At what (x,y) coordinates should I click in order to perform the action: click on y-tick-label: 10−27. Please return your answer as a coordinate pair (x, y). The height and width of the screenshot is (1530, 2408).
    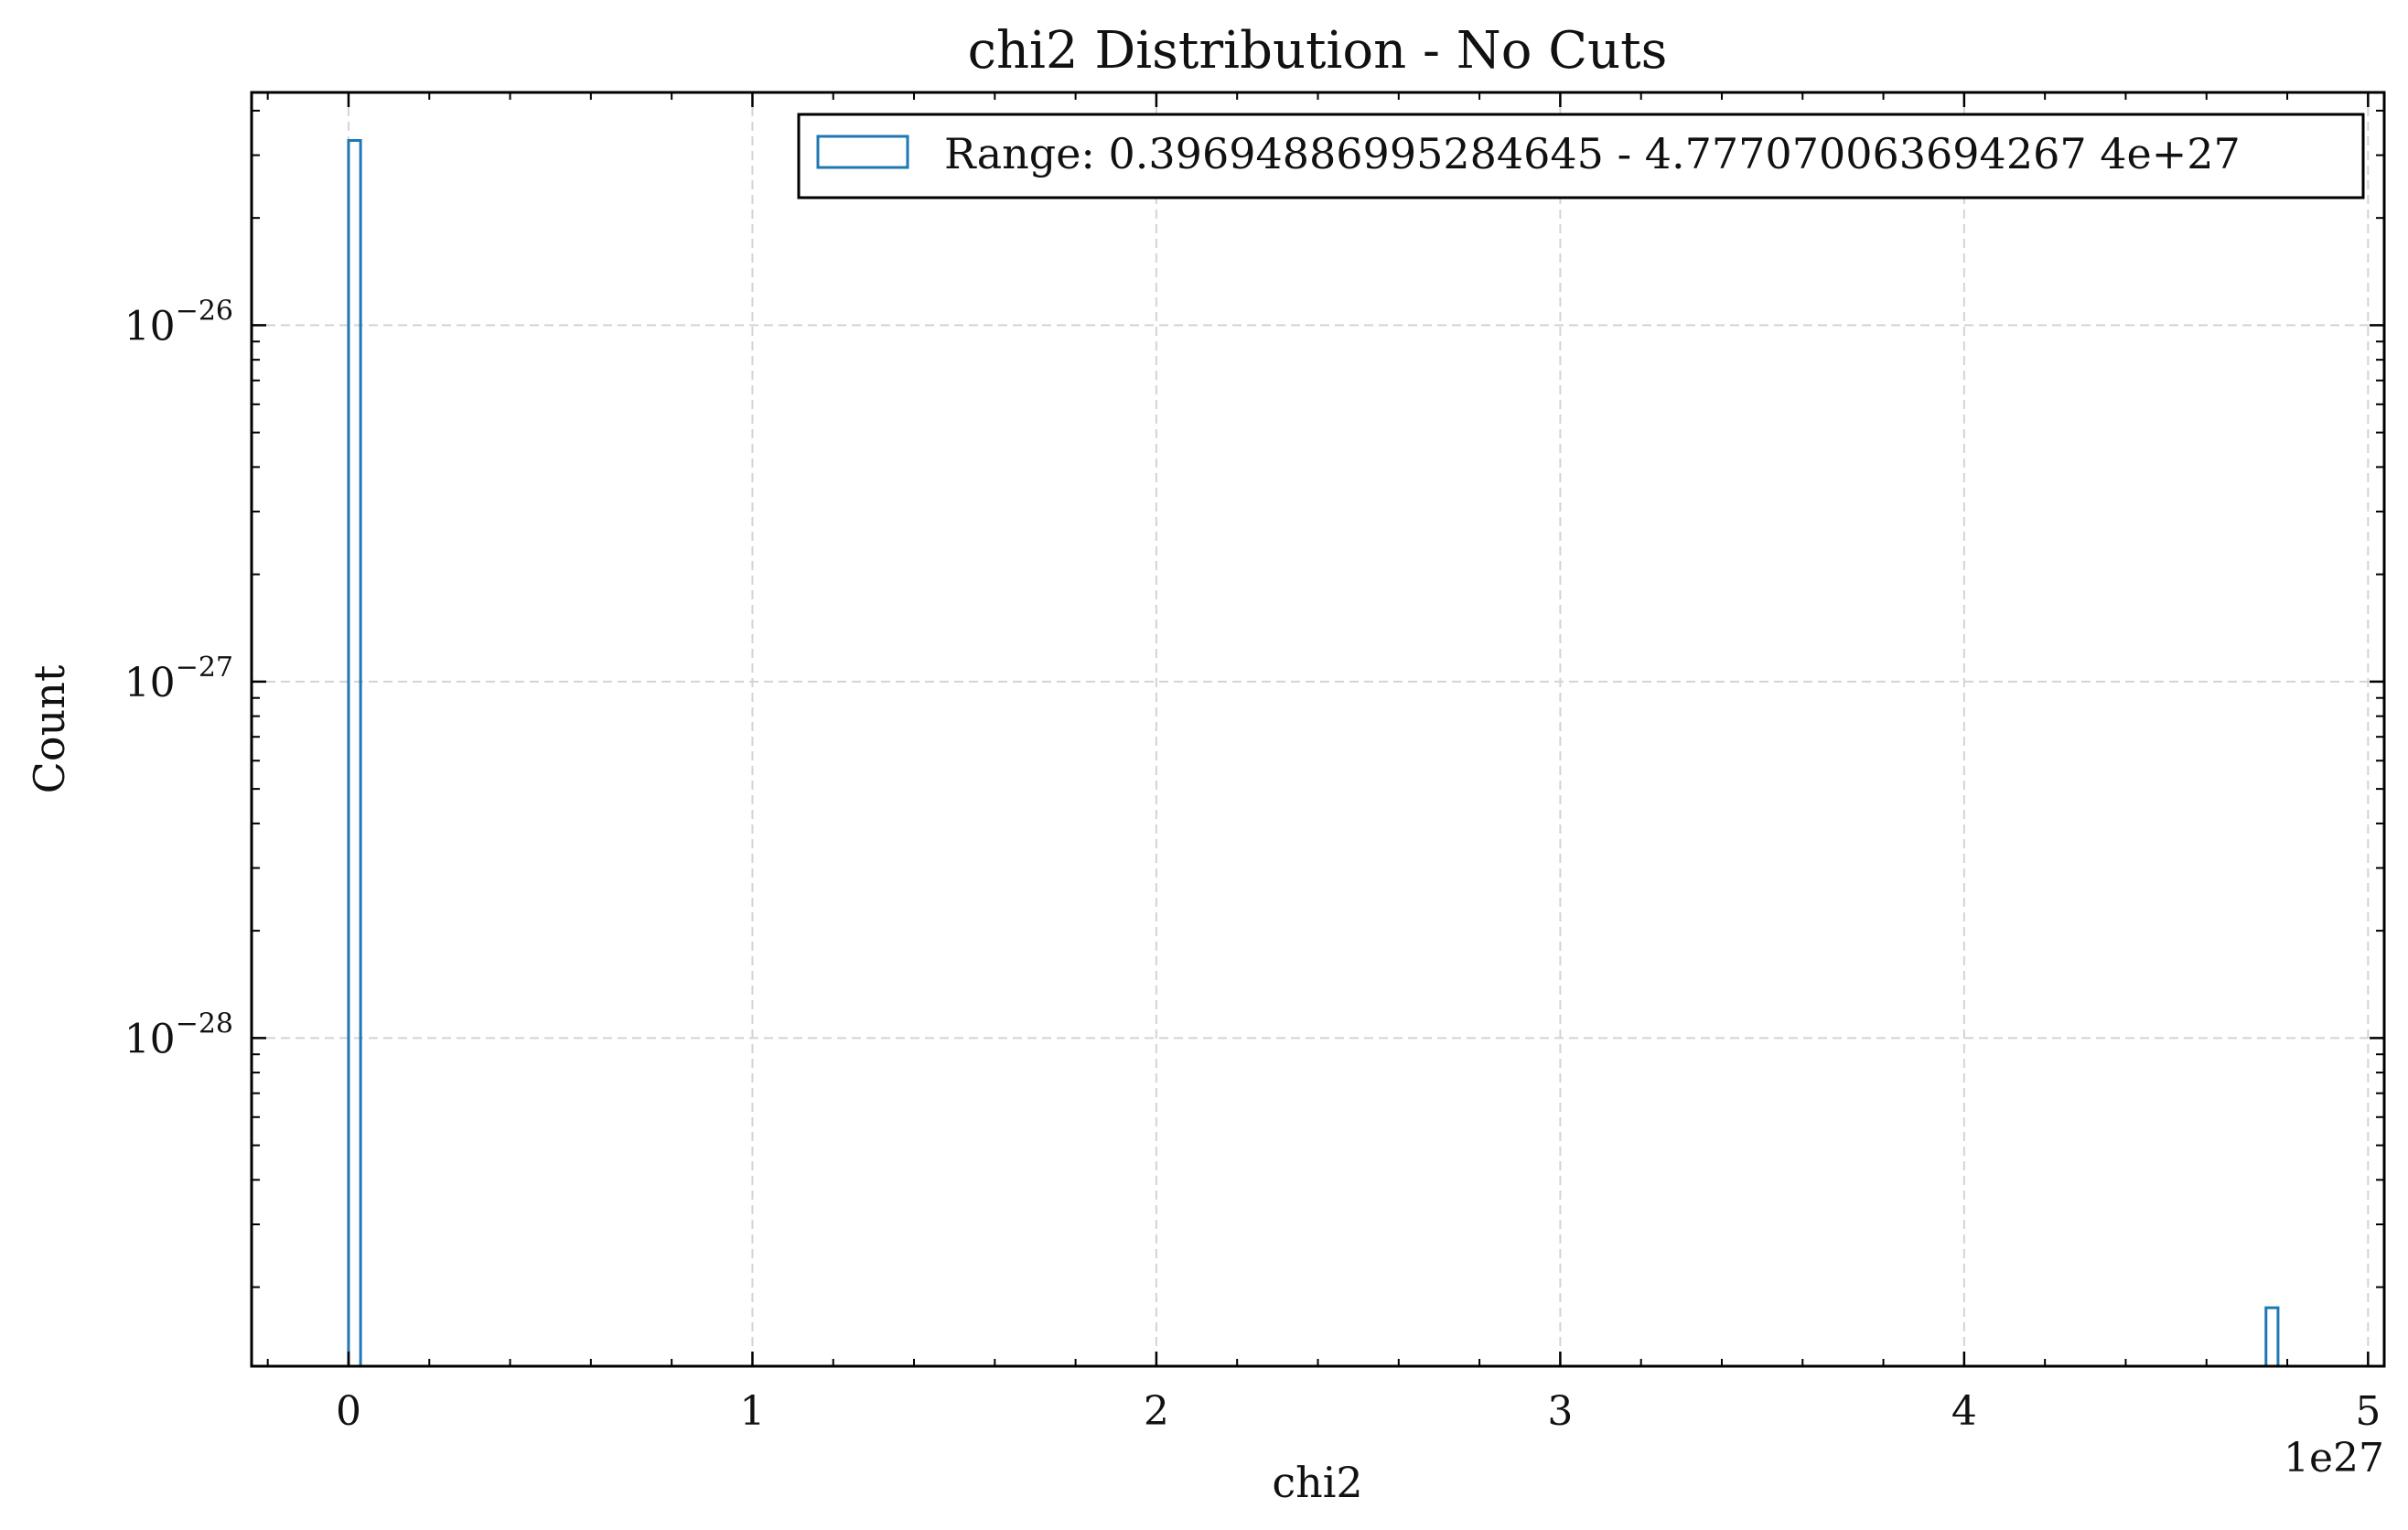
    Looking at the image, I should click on (178, 679).